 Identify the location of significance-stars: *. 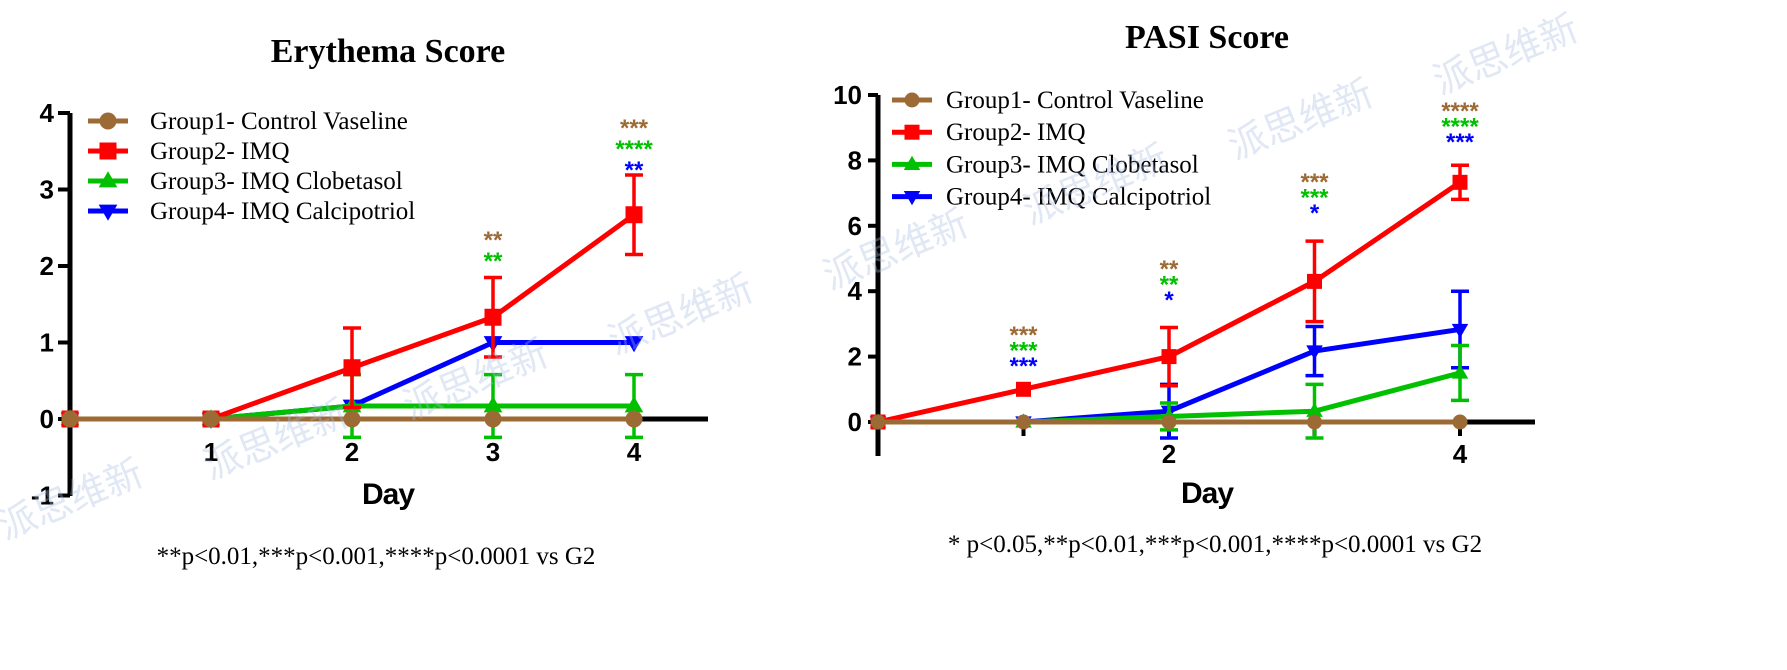
(1169, 300).